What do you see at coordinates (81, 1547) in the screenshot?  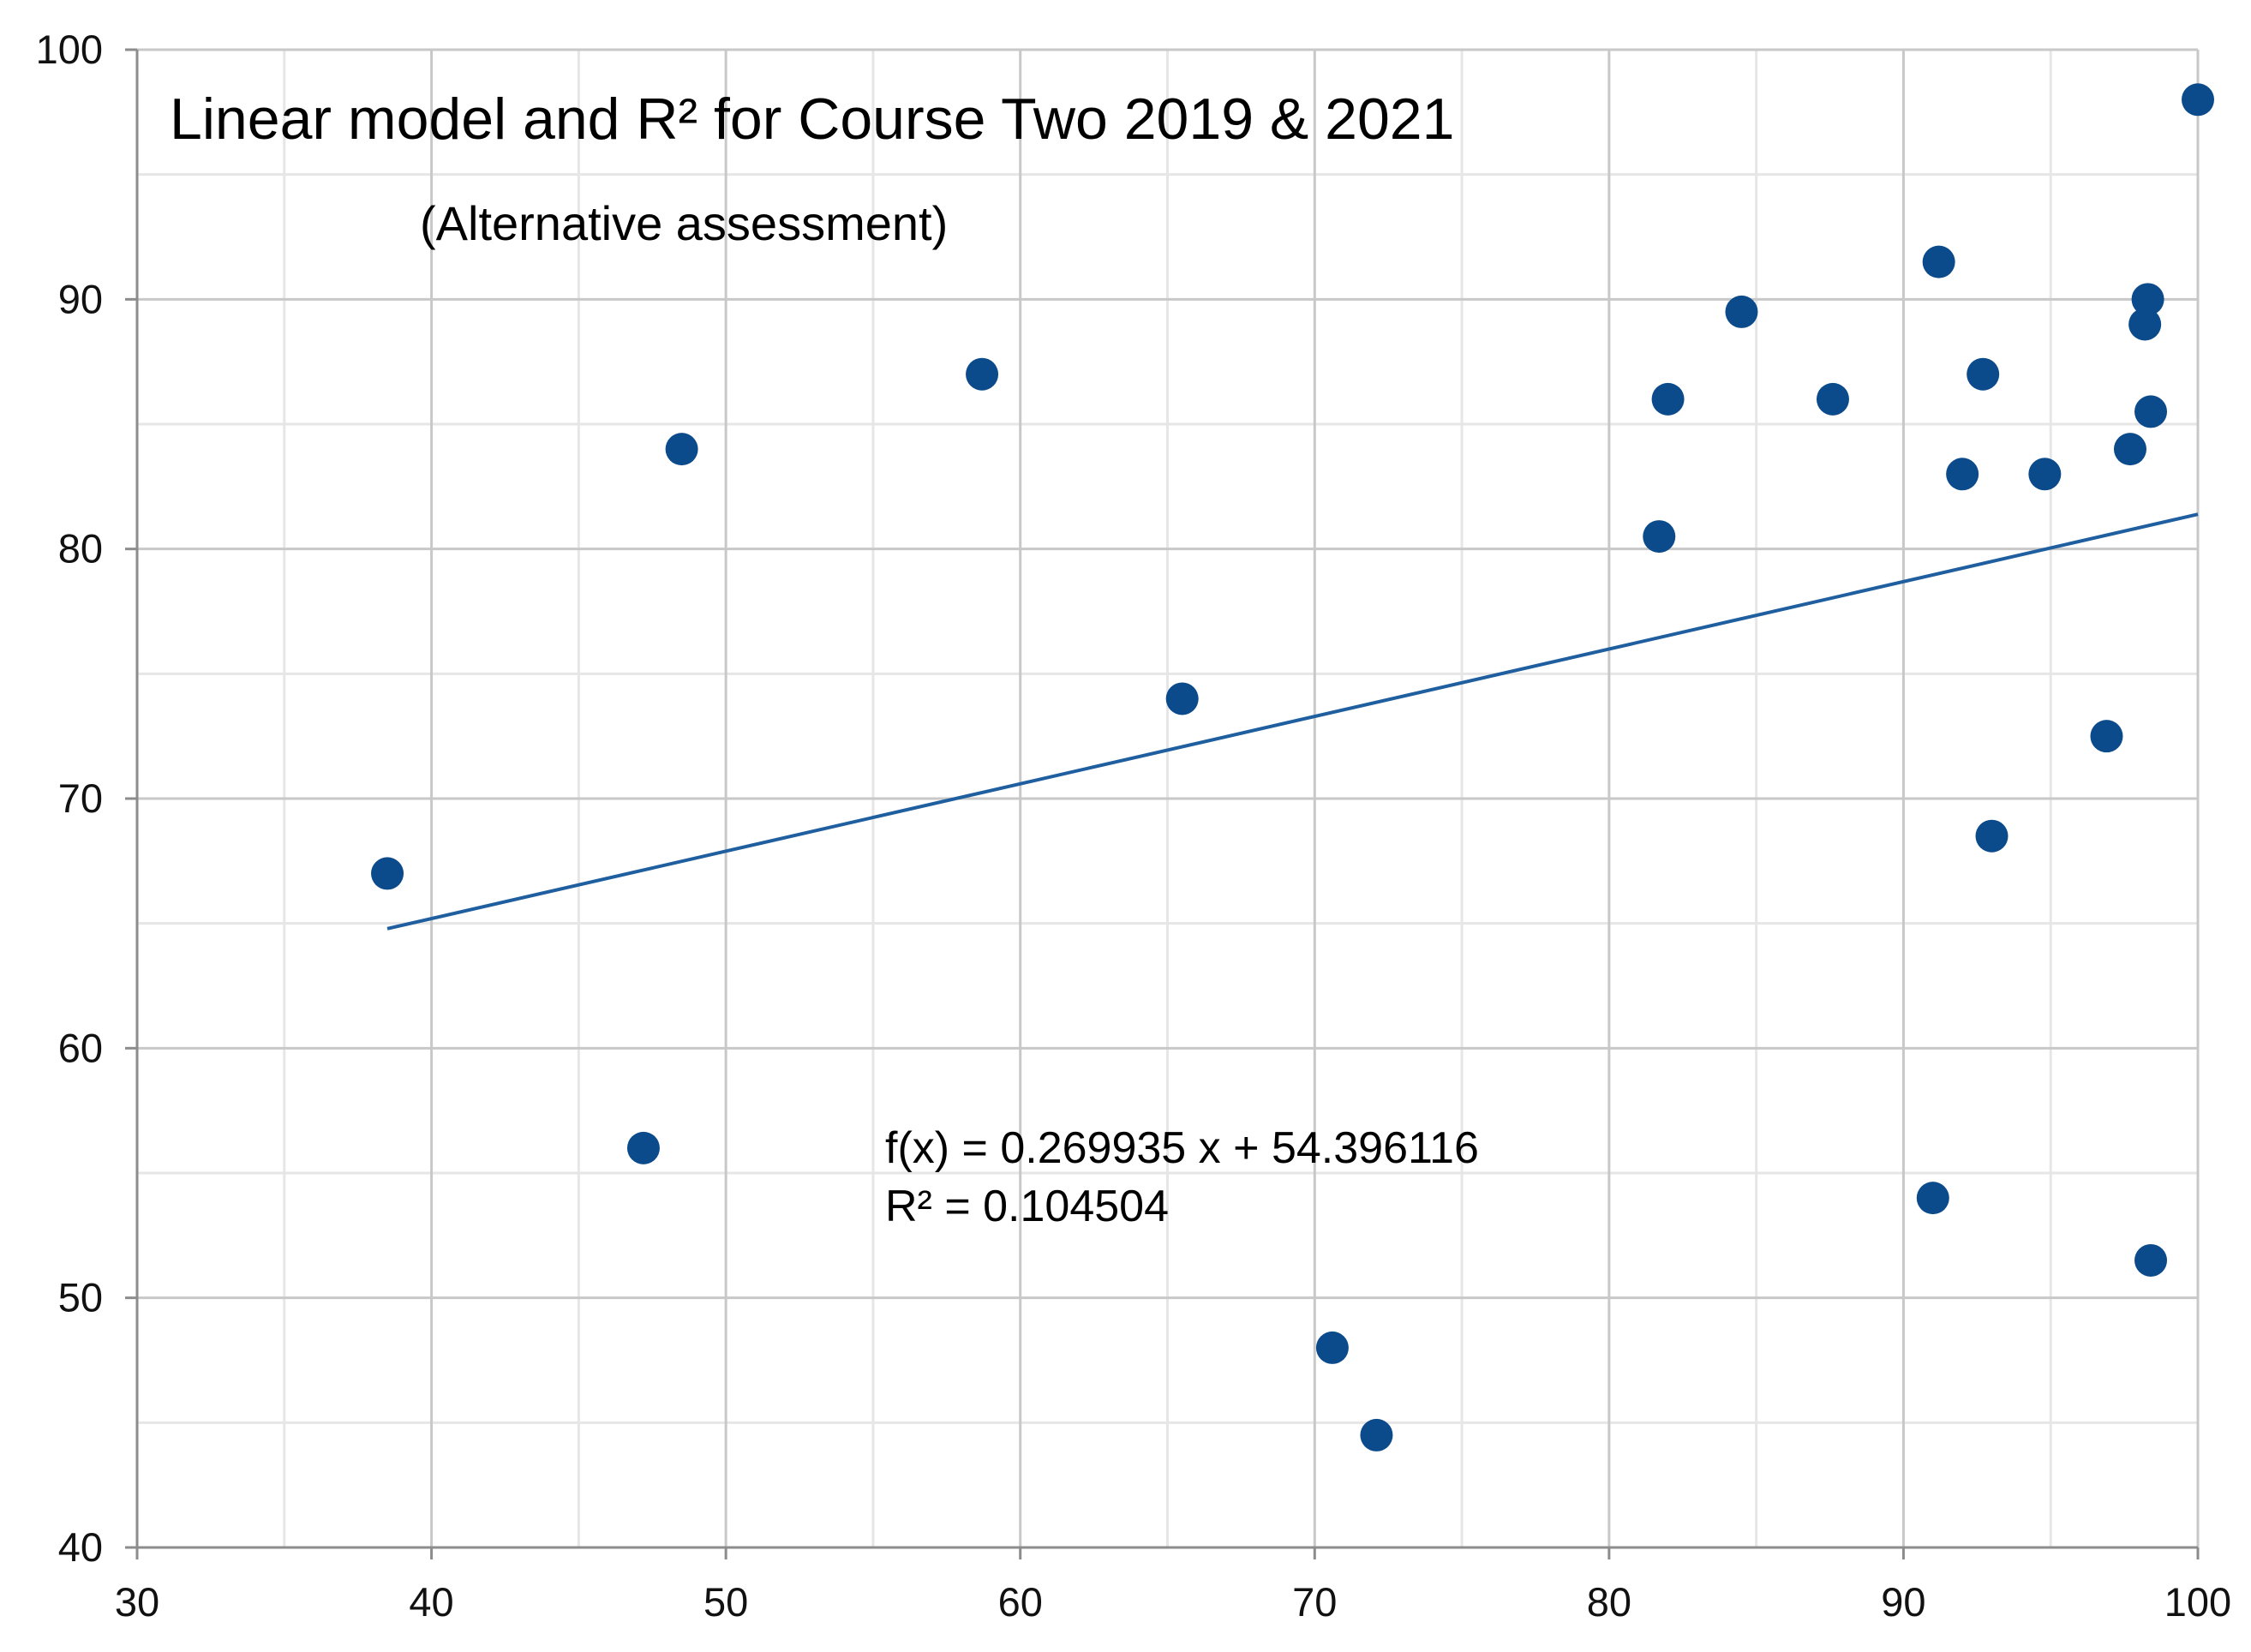 I see `y-tick-label-40: 40` at bounding box center [81, 1547].